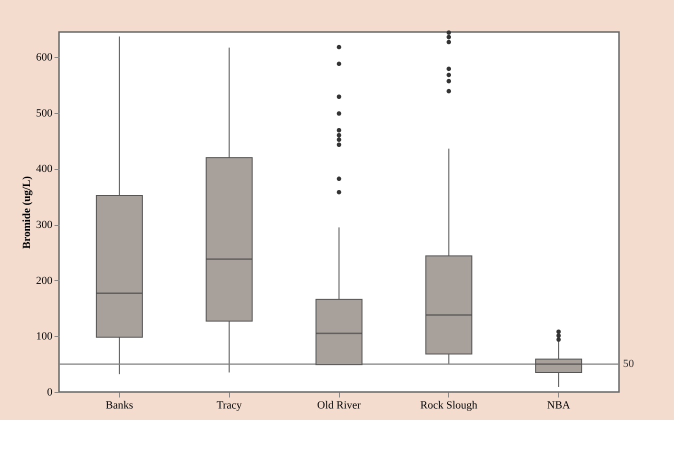  Describe the element at coordinates (339, 406) in the screenshot. I see `x-tick-label: Old River` at that location.